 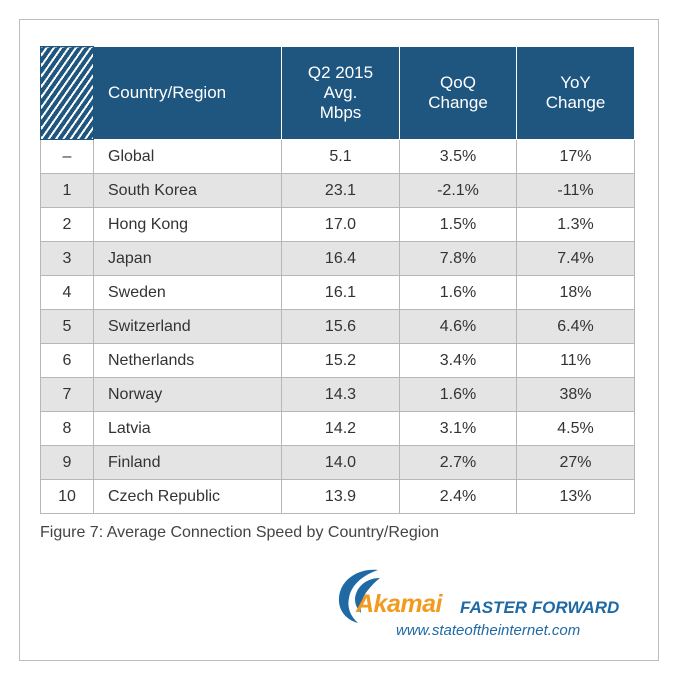 I want to click on speed-cell: 16.1, so click(x=340, y=292).